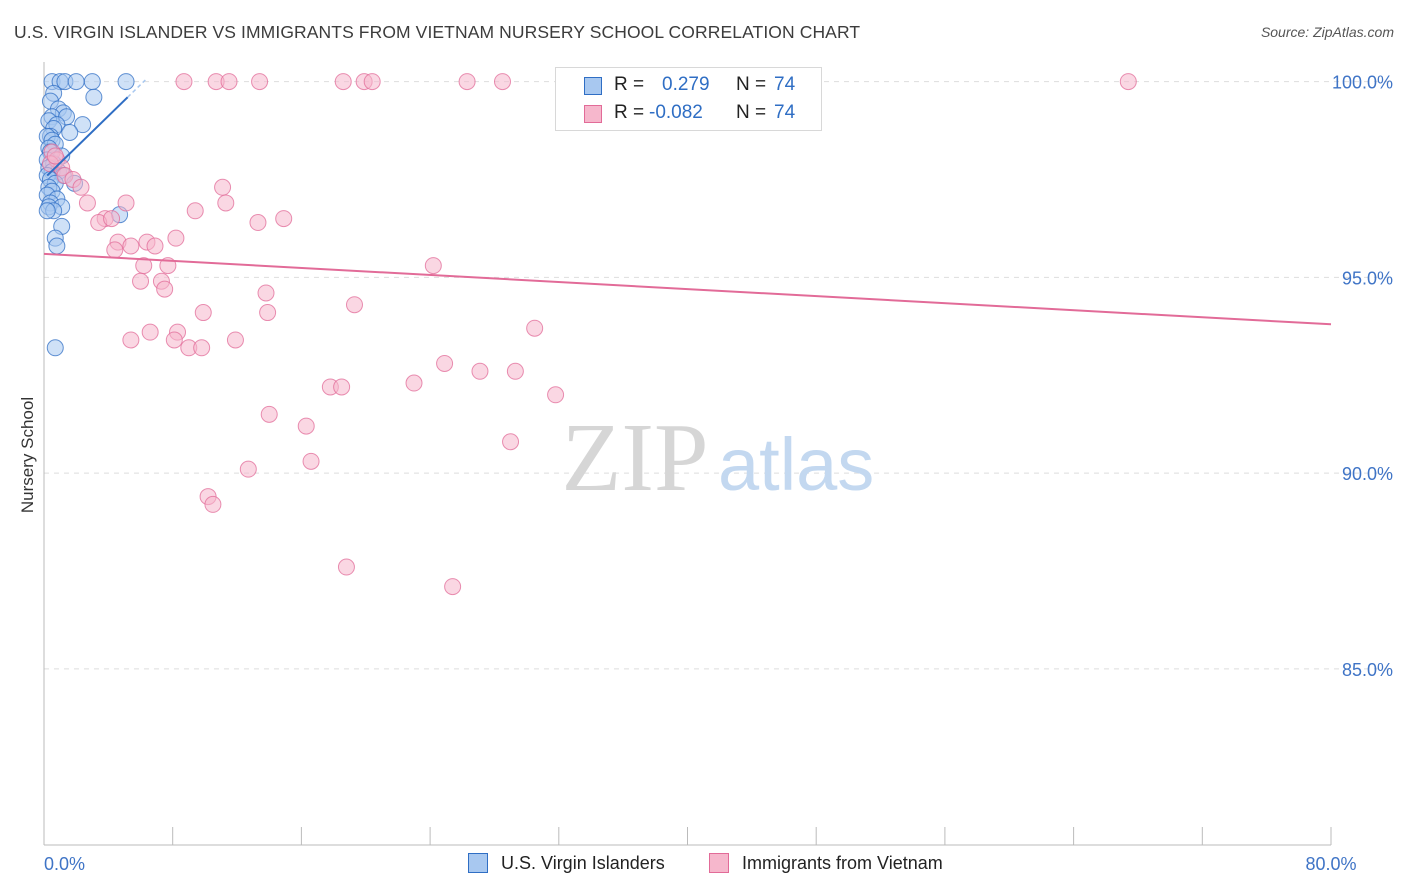 This screenshot has width=1406, height=892. What do you see at coordinates (1367, 670) in the screenshot?
I see `y-tick-label: 85.0%` at bounding box center [1367, 670].